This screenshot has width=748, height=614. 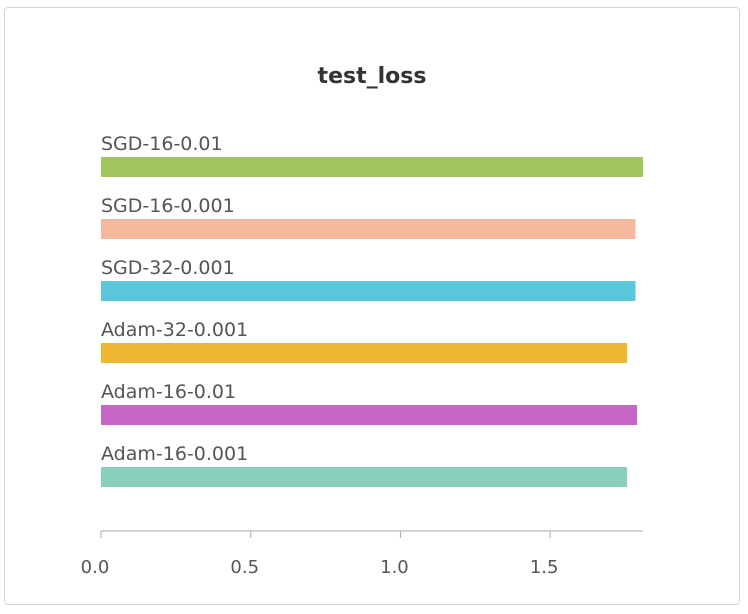 What do you see at coordinates (168, 206) in the screenshot?
I see `bar-label: SGD-16-0.001` at bounding box center [168, 206].